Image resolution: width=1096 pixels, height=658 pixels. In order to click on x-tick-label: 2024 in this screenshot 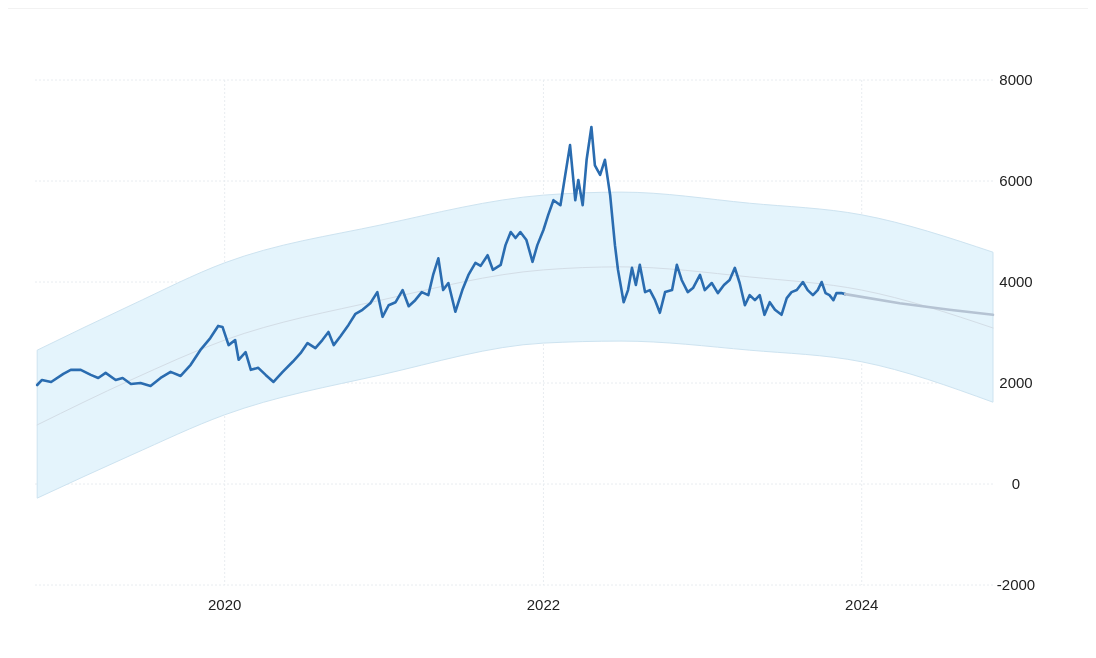, I will do `click(862, 604)`.